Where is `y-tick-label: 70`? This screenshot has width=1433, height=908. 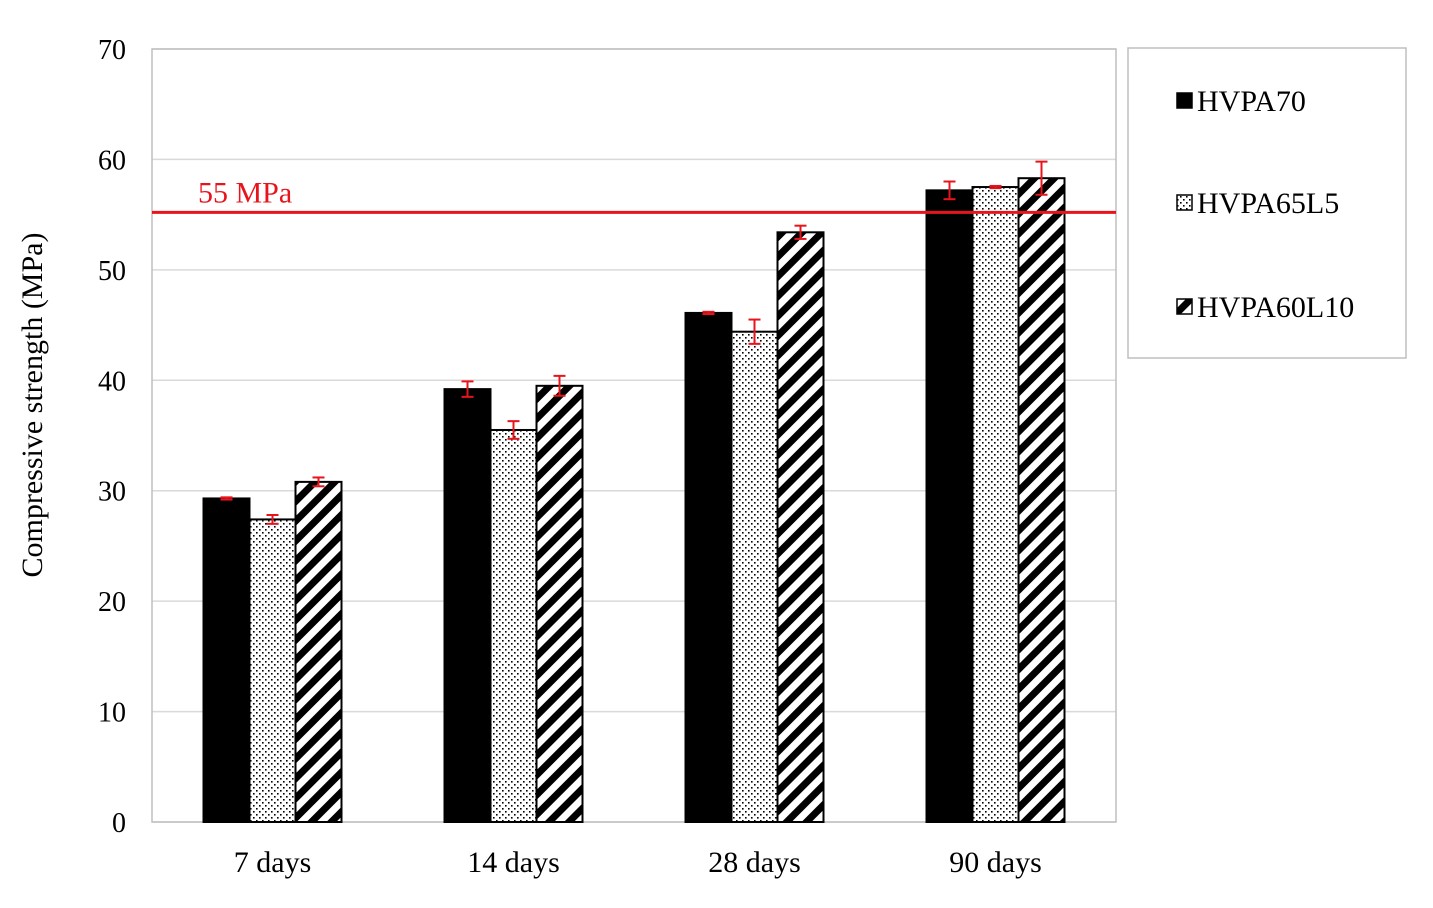
y-tick-label: 70 is located at coordinates (112, 50).